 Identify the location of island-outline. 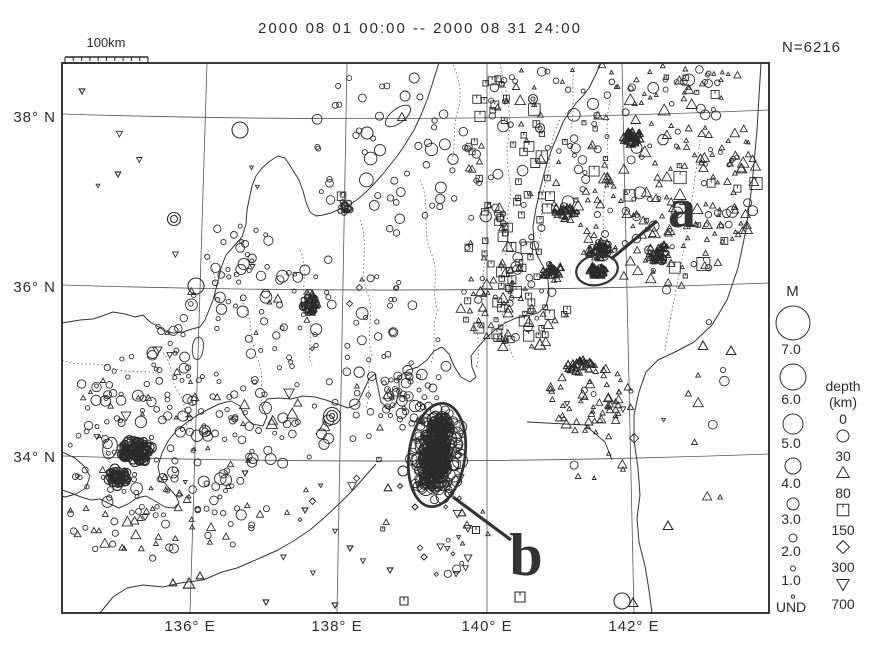
(398, 116).